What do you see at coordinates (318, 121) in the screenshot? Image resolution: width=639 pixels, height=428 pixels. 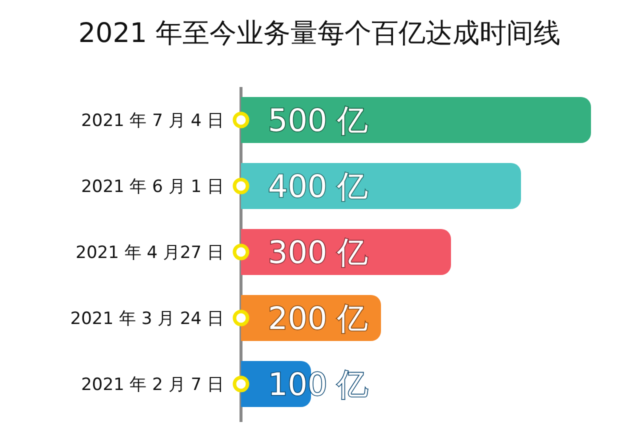 I see `data-label: 500 亿` at bounding box center [318, 121].